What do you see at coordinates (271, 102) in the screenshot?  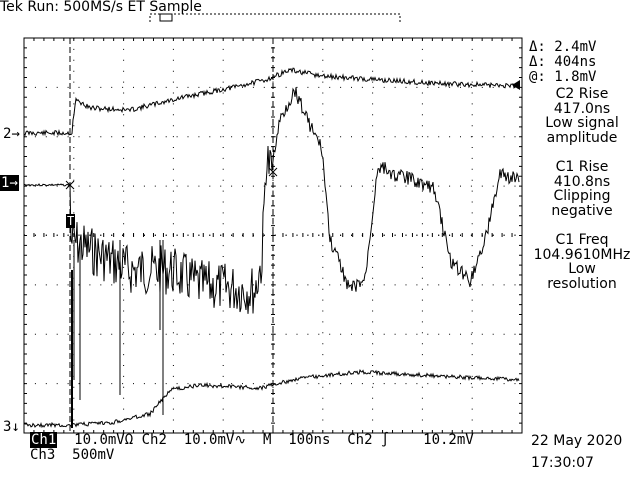 I see `ch2-trace` at bounding box center [271, 102].